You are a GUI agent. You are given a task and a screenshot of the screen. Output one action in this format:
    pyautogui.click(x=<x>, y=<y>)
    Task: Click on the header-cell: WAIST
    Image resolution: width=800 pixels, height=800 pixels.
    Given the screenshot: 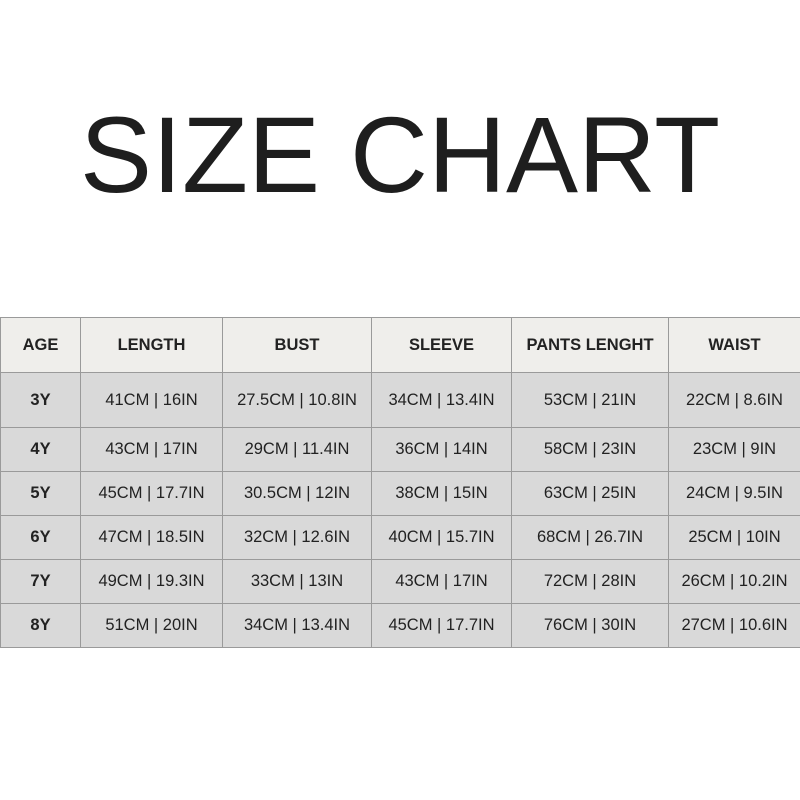 What is the action you would take?
    pyautogui.click(x=734, y=345)
    